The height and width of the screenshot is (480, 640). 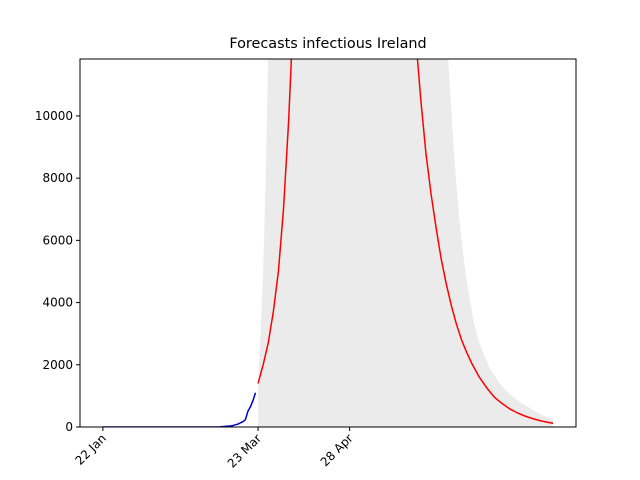 I want to click on series-line, so click(x=179, y=409).